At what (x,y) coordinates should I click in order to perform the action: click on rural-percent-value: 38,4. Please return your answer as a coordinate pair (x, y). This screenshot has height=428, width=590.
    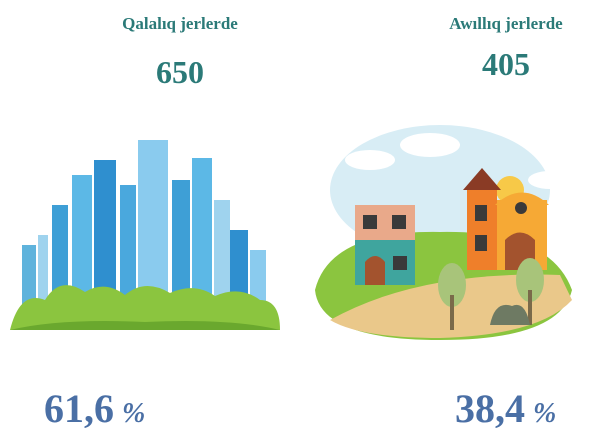
    Looking at the image, I should click on (490, 407).